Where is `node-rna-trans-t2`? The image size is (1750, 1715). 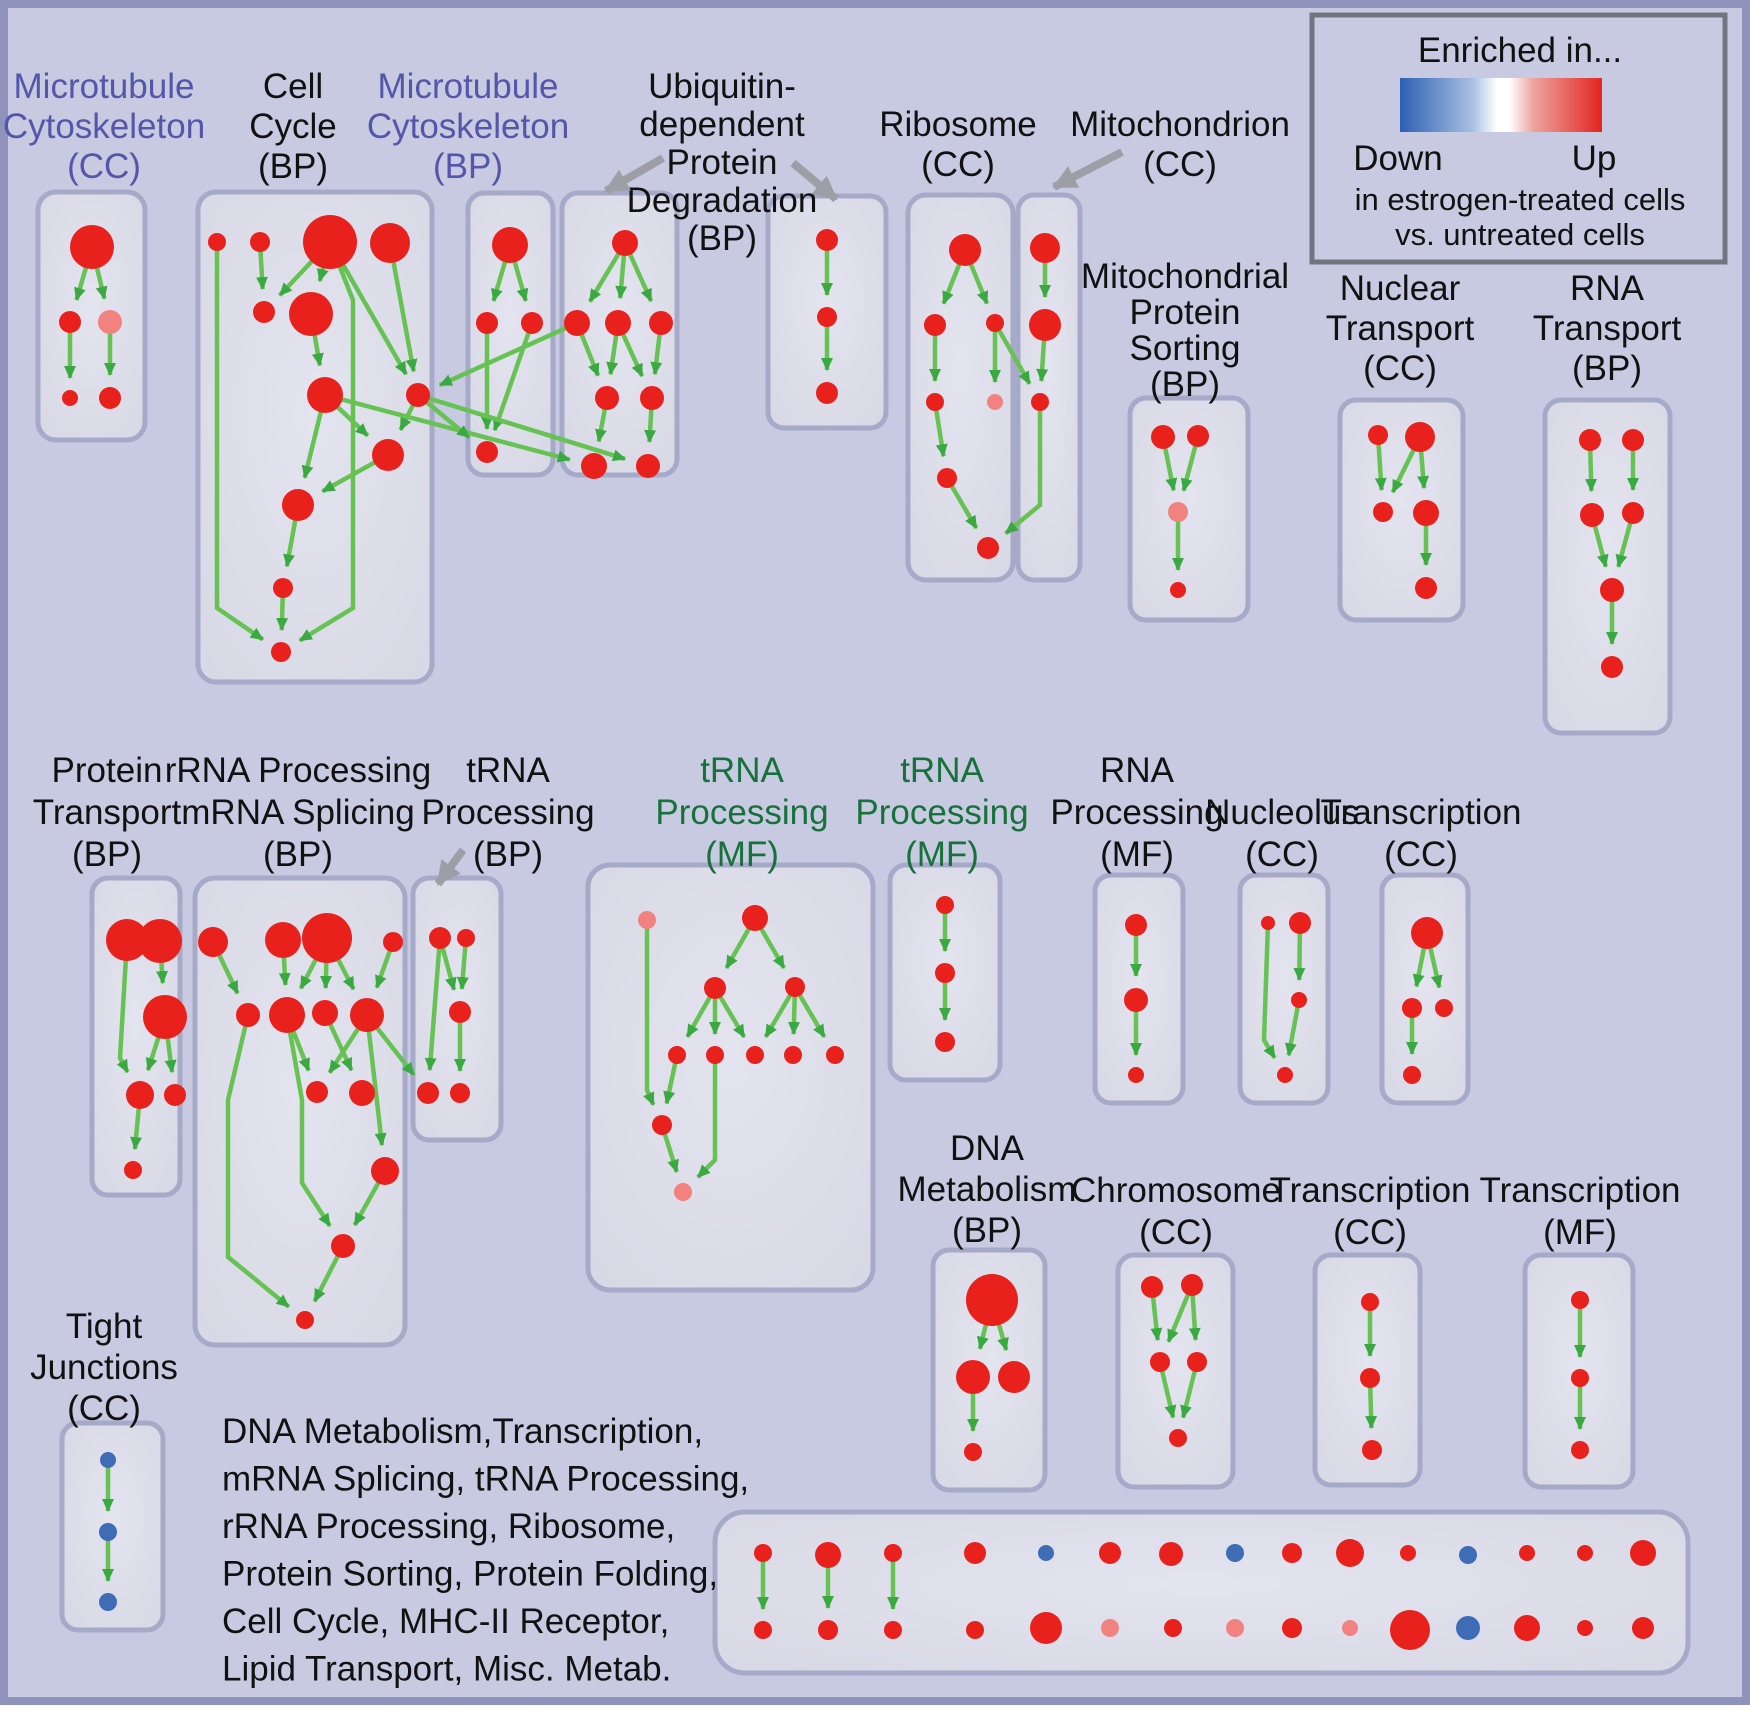
node-rna-trans-t2 is located at coordinates (1633, 440).